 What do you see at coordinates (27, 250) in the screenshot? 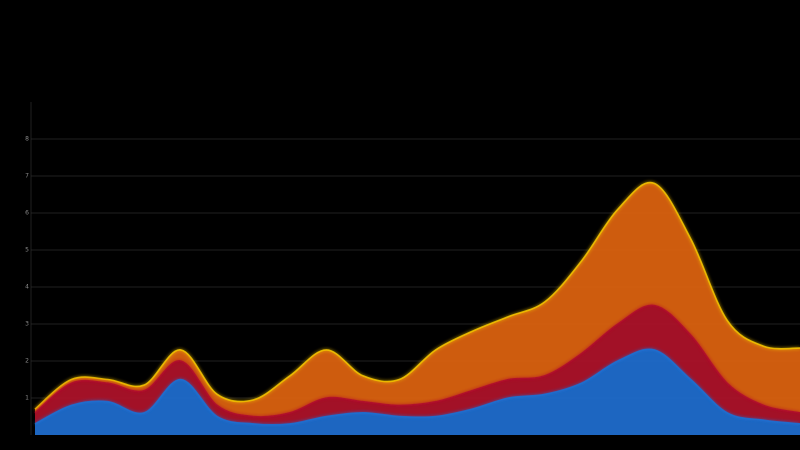
I see `y-tick-label: 5` at bounding box center [27, 250].